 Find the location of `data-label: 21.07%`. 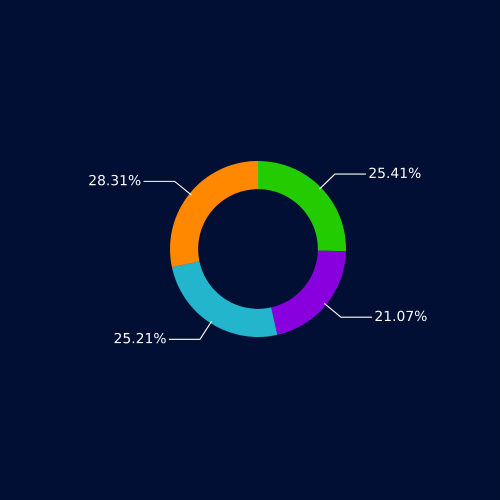

data-label: 21.07% is located at coordinates (401, 316).